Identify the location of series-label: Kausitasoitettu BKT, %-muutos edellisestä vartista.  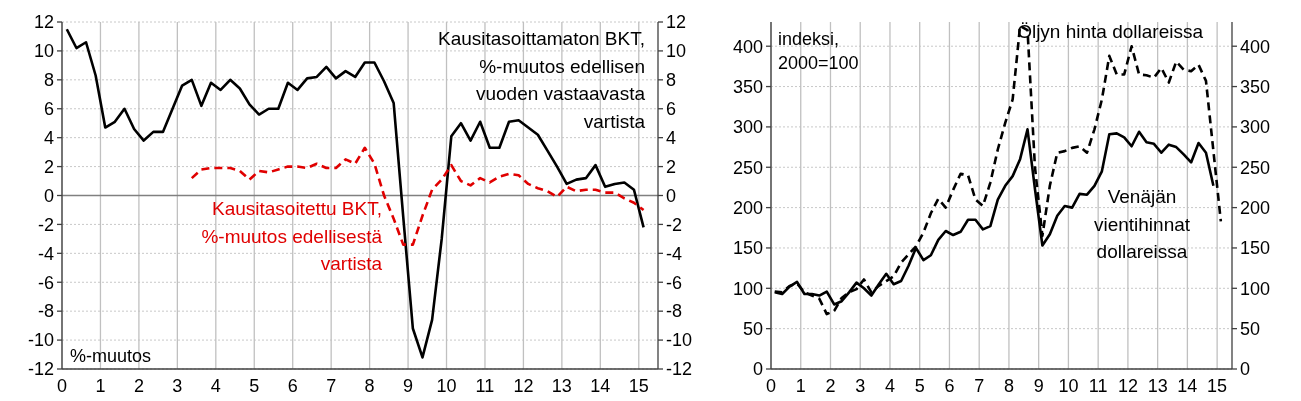
(292, 236).